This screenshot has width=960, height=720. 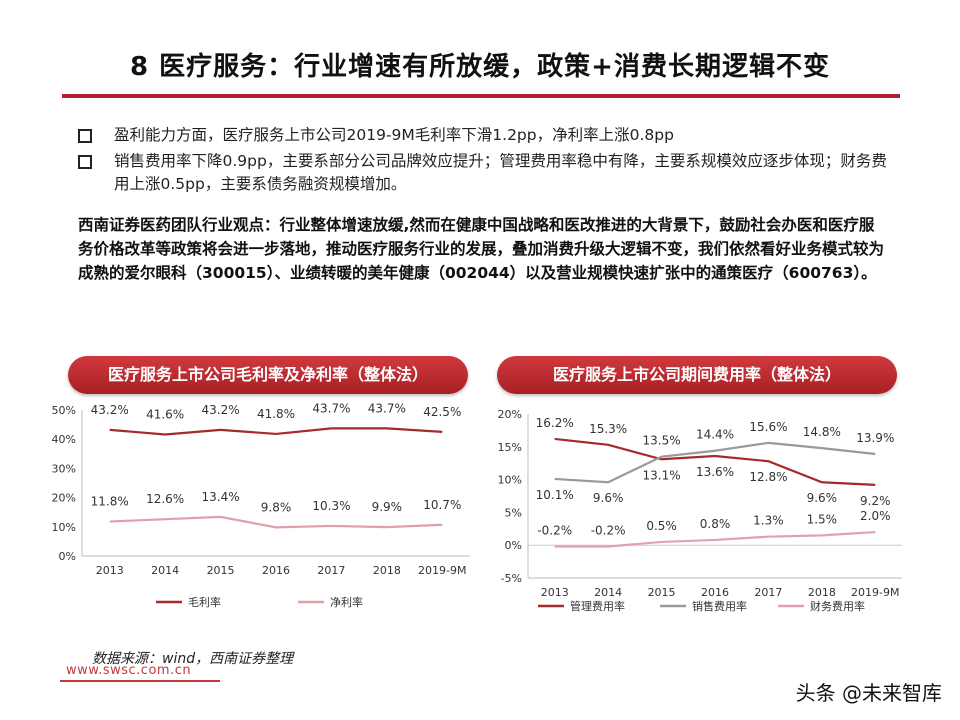 What do you see at coordinates (64, 410) in the screenshot?
I see `y-tick-label: 50%` at bounding box center [64, 410].